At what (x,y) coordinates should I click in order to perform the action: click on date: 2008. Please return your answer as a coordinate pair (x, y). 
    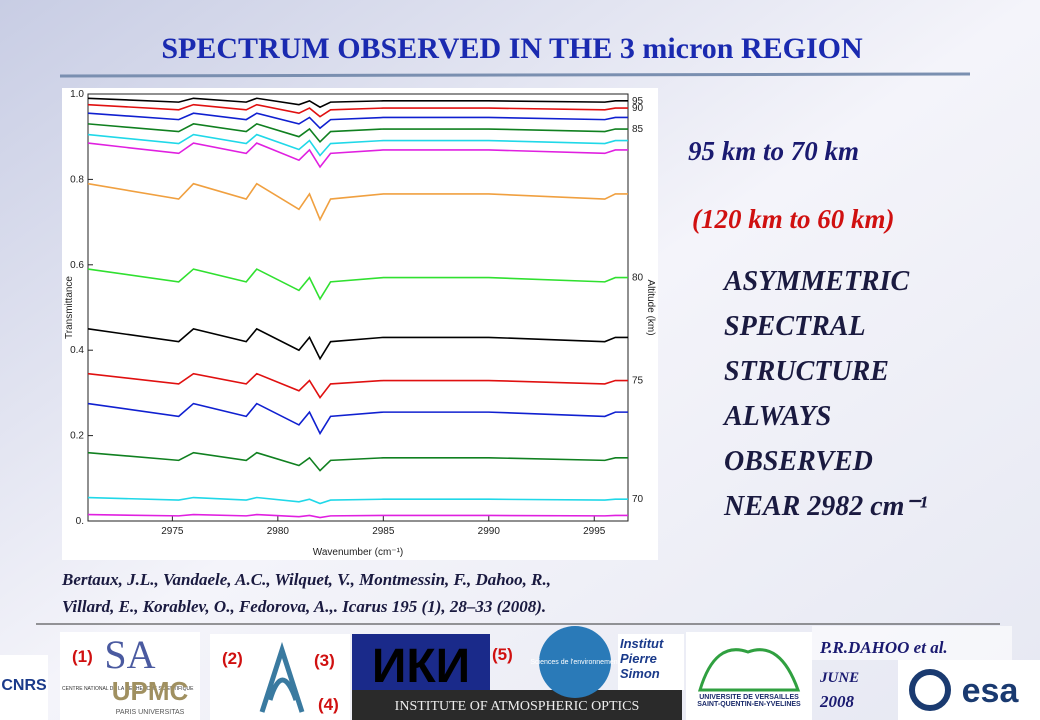
    Looking at the image, I should click on (837, 701).